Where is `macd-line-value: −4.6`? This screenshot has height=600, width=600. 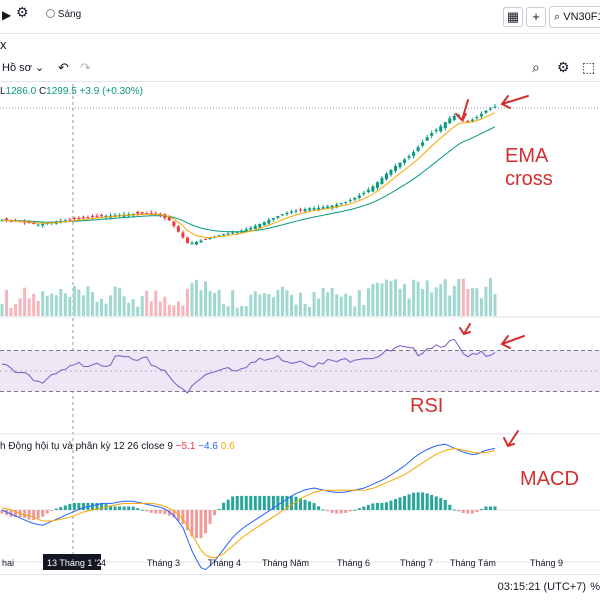
macd-line-value: −4.6 is located at coordinates (208, 446).